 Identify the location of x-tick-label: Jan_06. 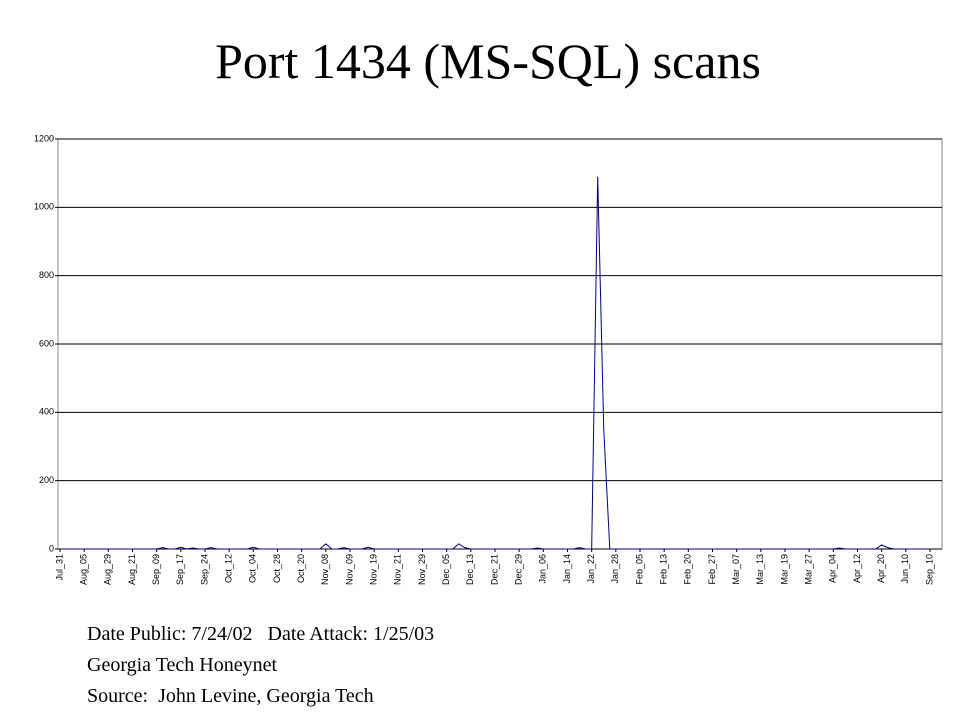
(543, 569).